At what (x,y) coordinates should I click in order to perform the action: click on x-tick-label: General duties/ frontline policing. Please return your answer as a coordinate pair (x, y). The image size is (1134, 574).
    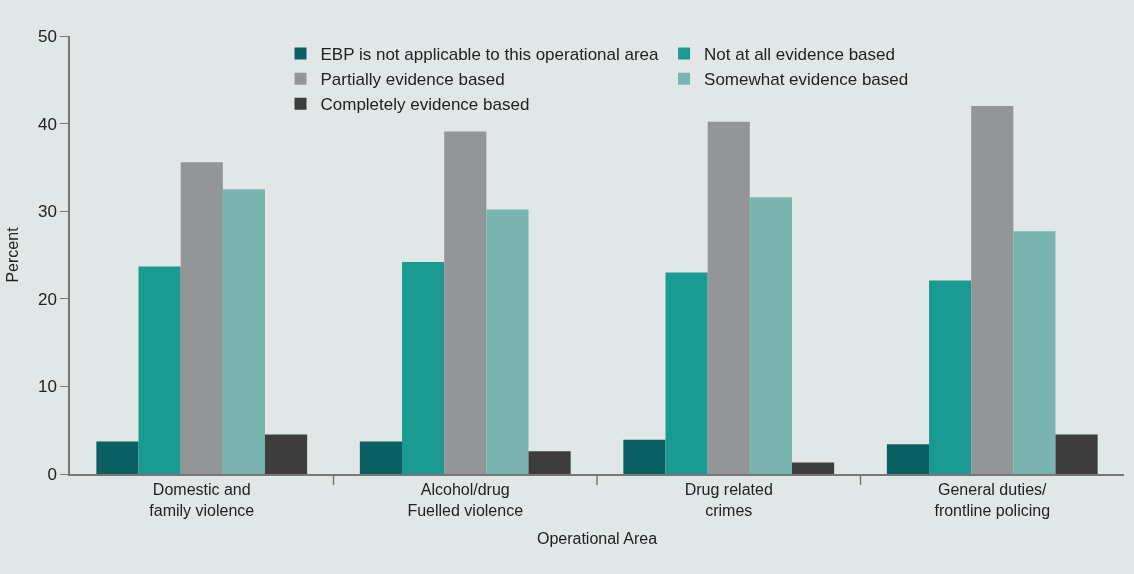
    Looking at the image, I should click on (992, 499).